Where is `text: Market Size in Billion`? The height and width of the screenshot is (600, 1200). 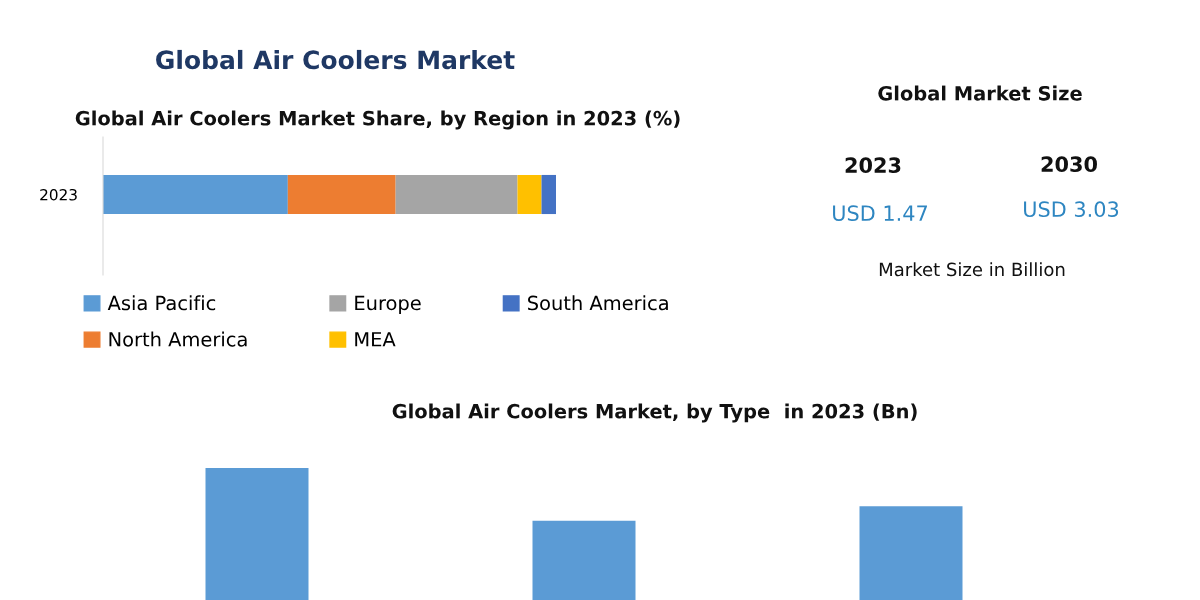 text: Market Size in Billion is located at coordinates (972, 269).